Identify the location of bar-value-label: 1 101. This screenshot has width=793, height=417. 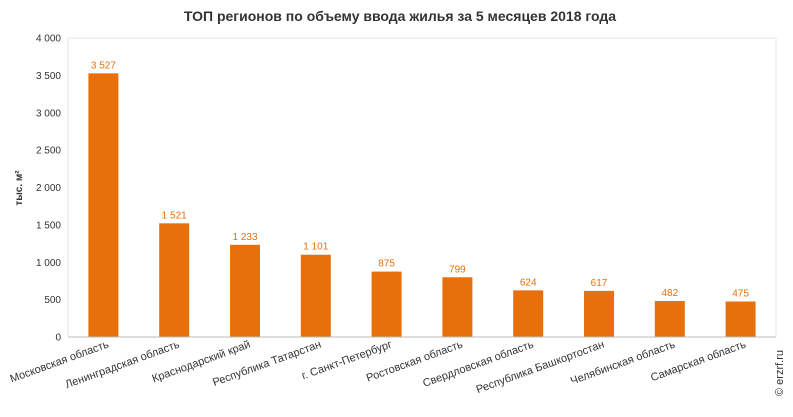
(315, 247).